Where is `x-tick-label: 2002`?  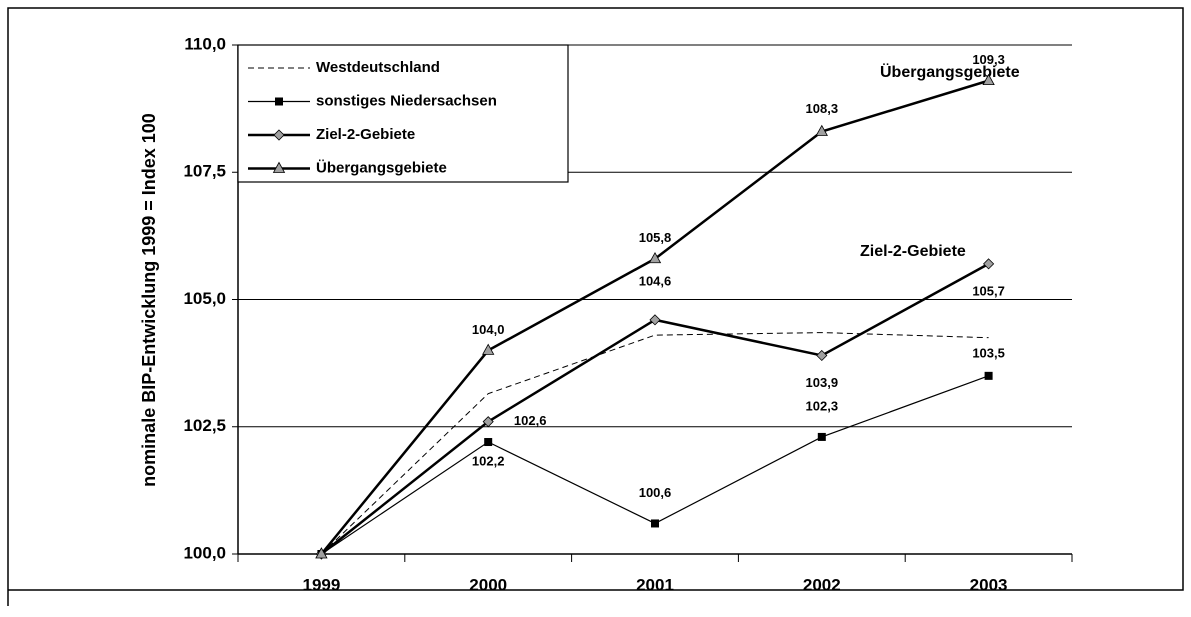
x-tick-label: 2002 is located at coordinates (822, 584).